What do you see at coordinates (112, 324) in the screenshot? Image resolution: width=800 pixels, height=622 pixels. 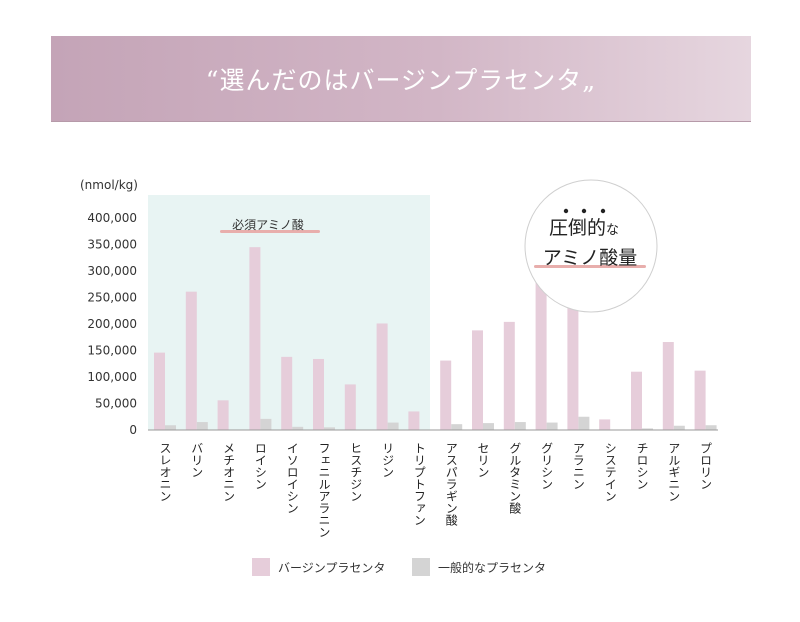 I see `y-tick-label: 200,000` at bounding box center [112, 324].